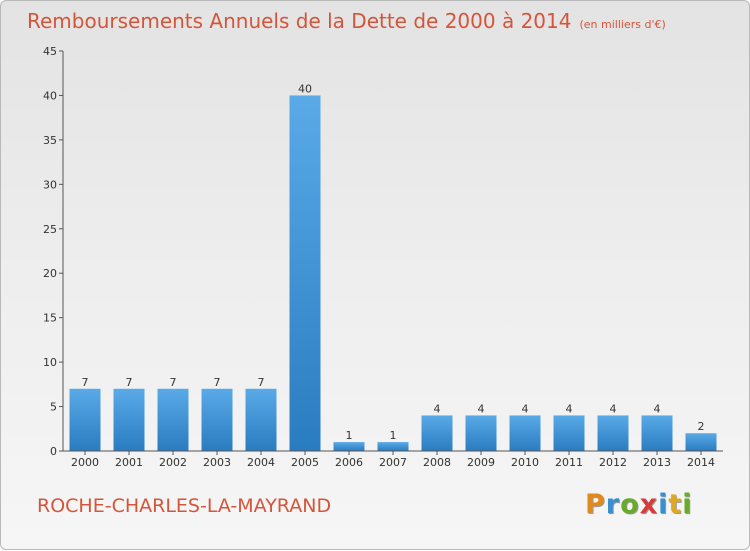 This screenshot has width=750, height=551. Describe the element at coordinates (349, 446) in the screenshot. I see `bar-2006` at that location.